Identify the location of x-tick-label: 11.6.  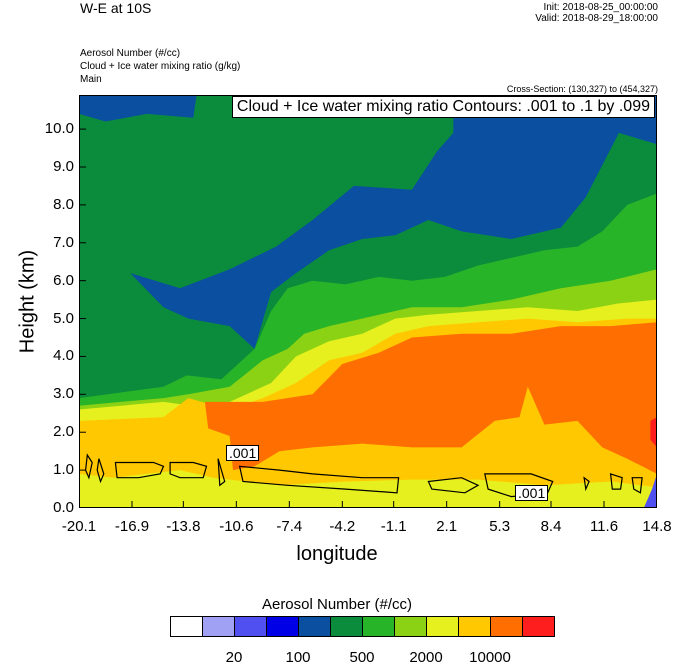
(604, 526).